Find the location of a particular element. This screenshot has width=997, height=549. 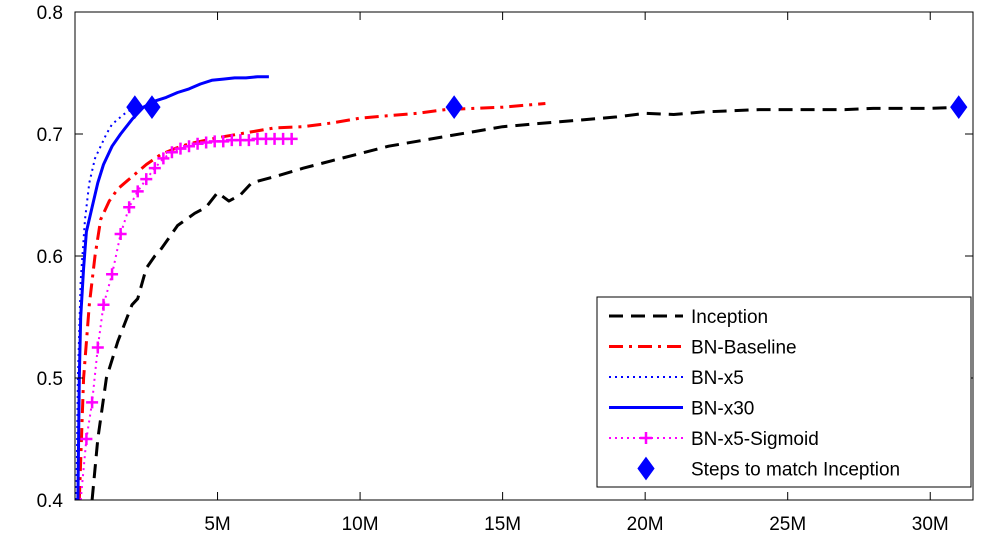

x-tick-label-0: 5M is located at coordinates (217, 524).